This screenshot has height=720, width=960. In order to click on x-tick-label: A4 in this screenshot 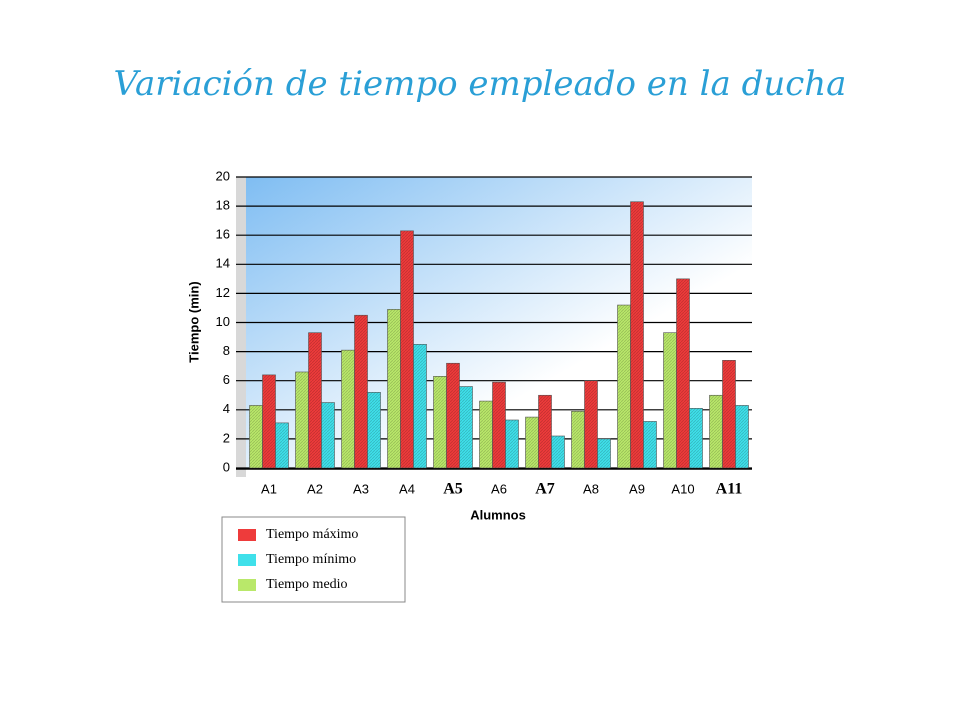, I will do `click(407, 488)`.